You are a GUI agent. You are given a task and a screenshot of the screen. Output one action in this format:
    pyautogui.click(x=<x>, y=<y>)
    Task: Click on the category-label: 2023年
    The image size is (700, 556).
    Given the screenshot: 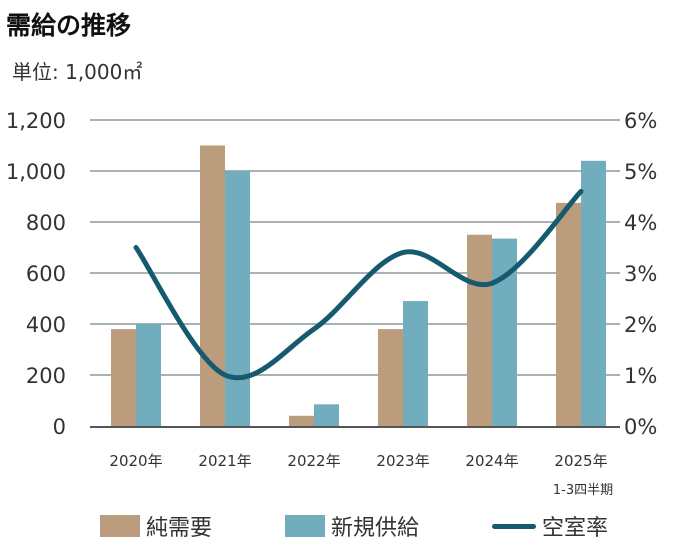 What is the action you would take?
    pyautogui.click(x=402, y=461)
    